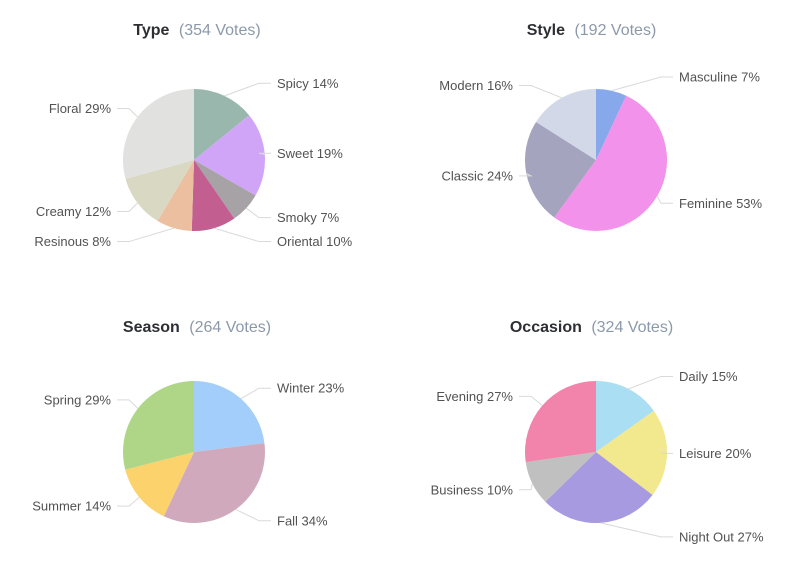  I want to click on slice-label-resinous: Resinous 8%, so click(72, 241).